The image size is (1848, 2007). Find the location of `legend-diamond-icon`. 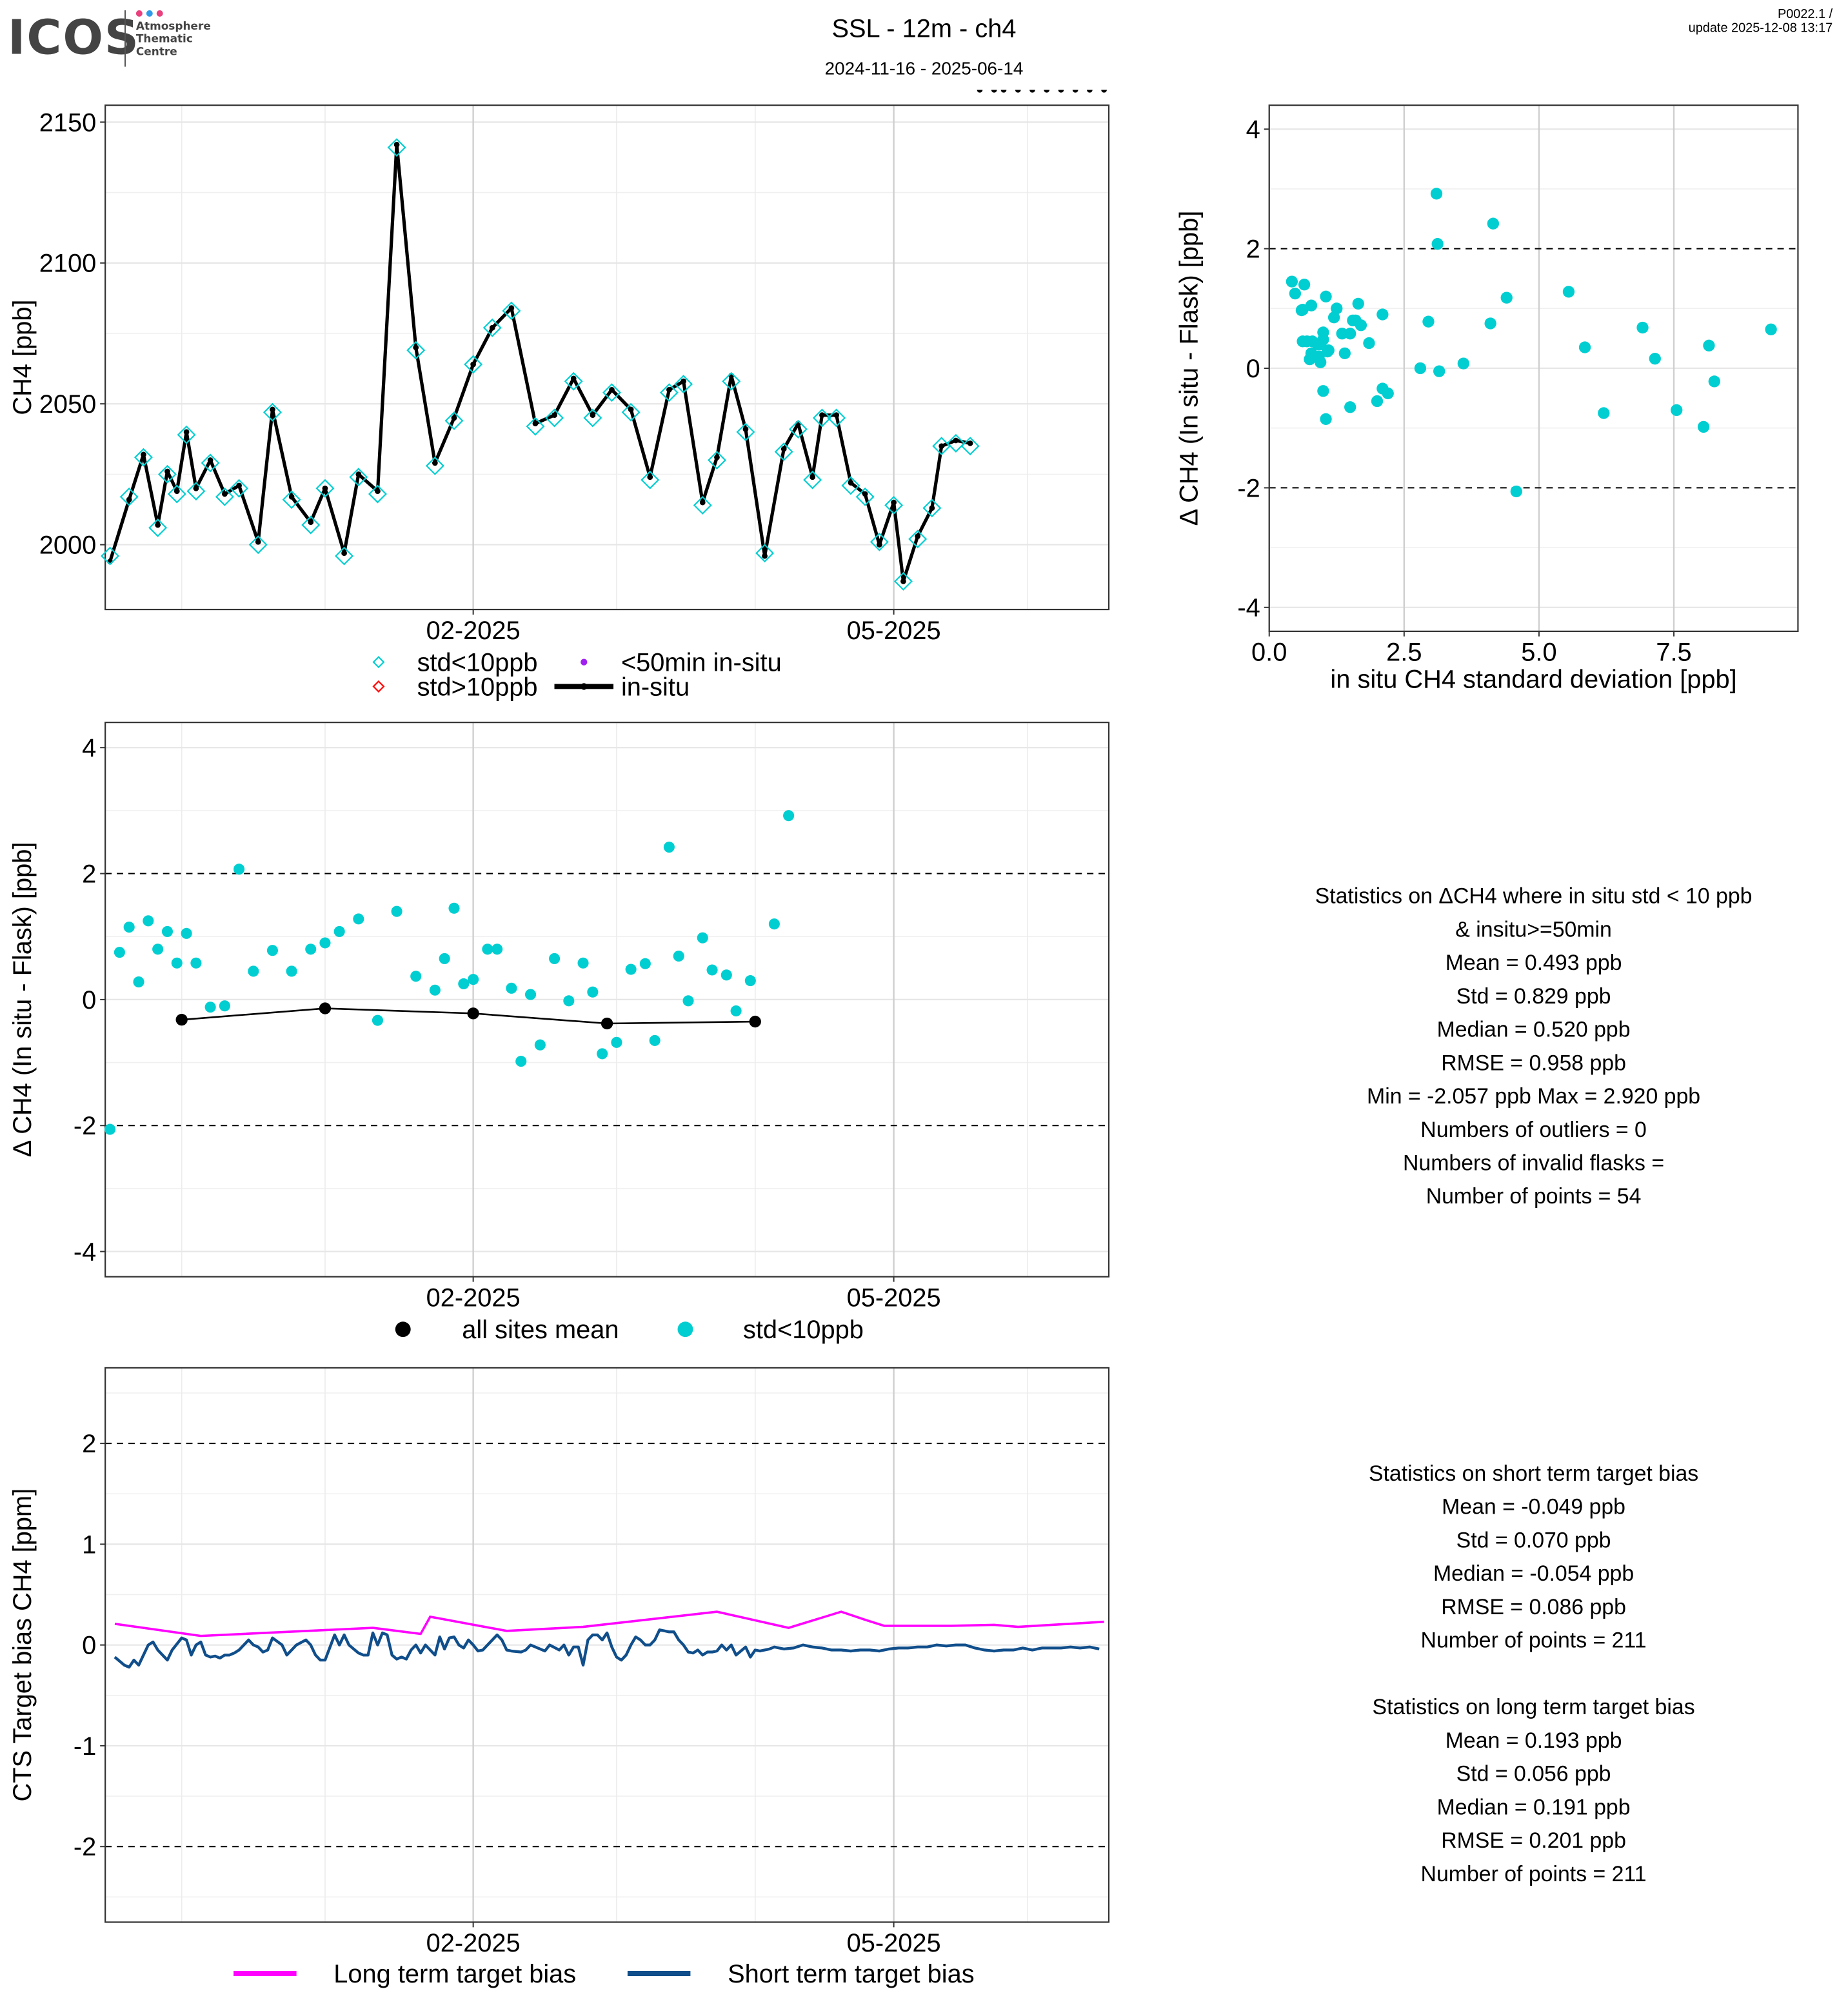

legend-diamond-icon is located at coordinates (378, 662).